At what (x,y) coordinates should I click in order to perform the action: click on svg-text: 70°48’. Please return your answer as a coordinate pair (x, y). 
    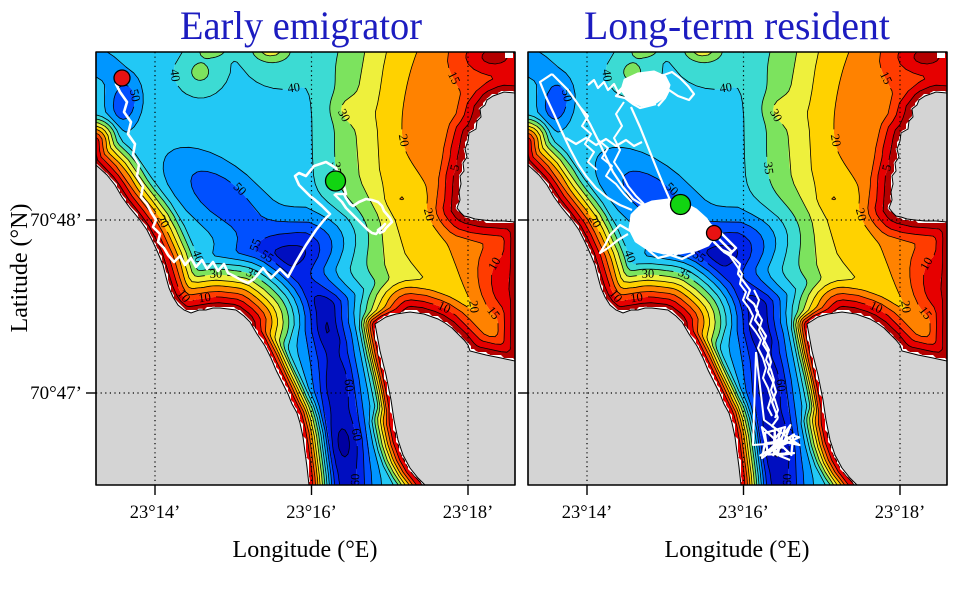
    Looking at the image, I should click on (56, 220).